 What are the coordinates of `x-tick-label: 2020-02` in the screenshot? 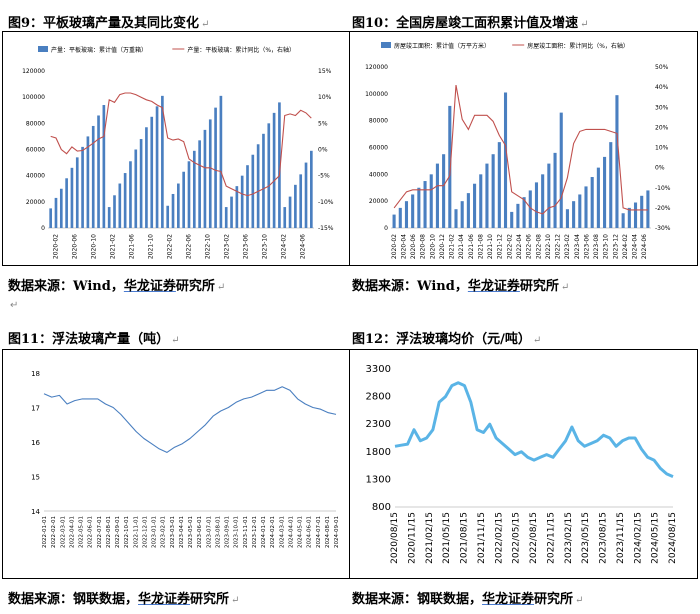 It's located at (394, 246).